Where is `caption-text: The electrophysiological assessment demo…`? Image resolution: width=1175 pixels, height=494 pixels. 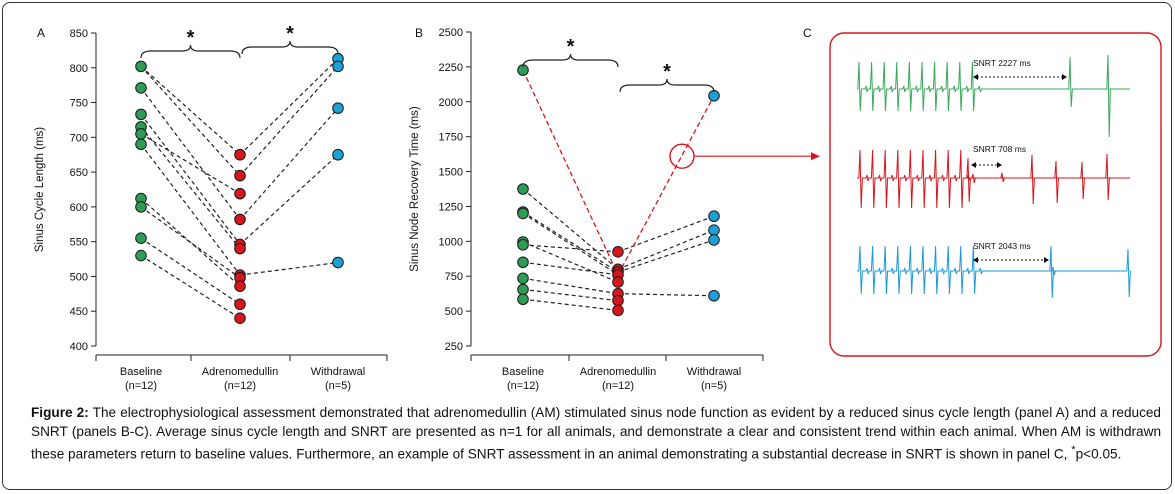 caption-text: The electrophysiological assessment demo… is located at coordinates (596, 433).